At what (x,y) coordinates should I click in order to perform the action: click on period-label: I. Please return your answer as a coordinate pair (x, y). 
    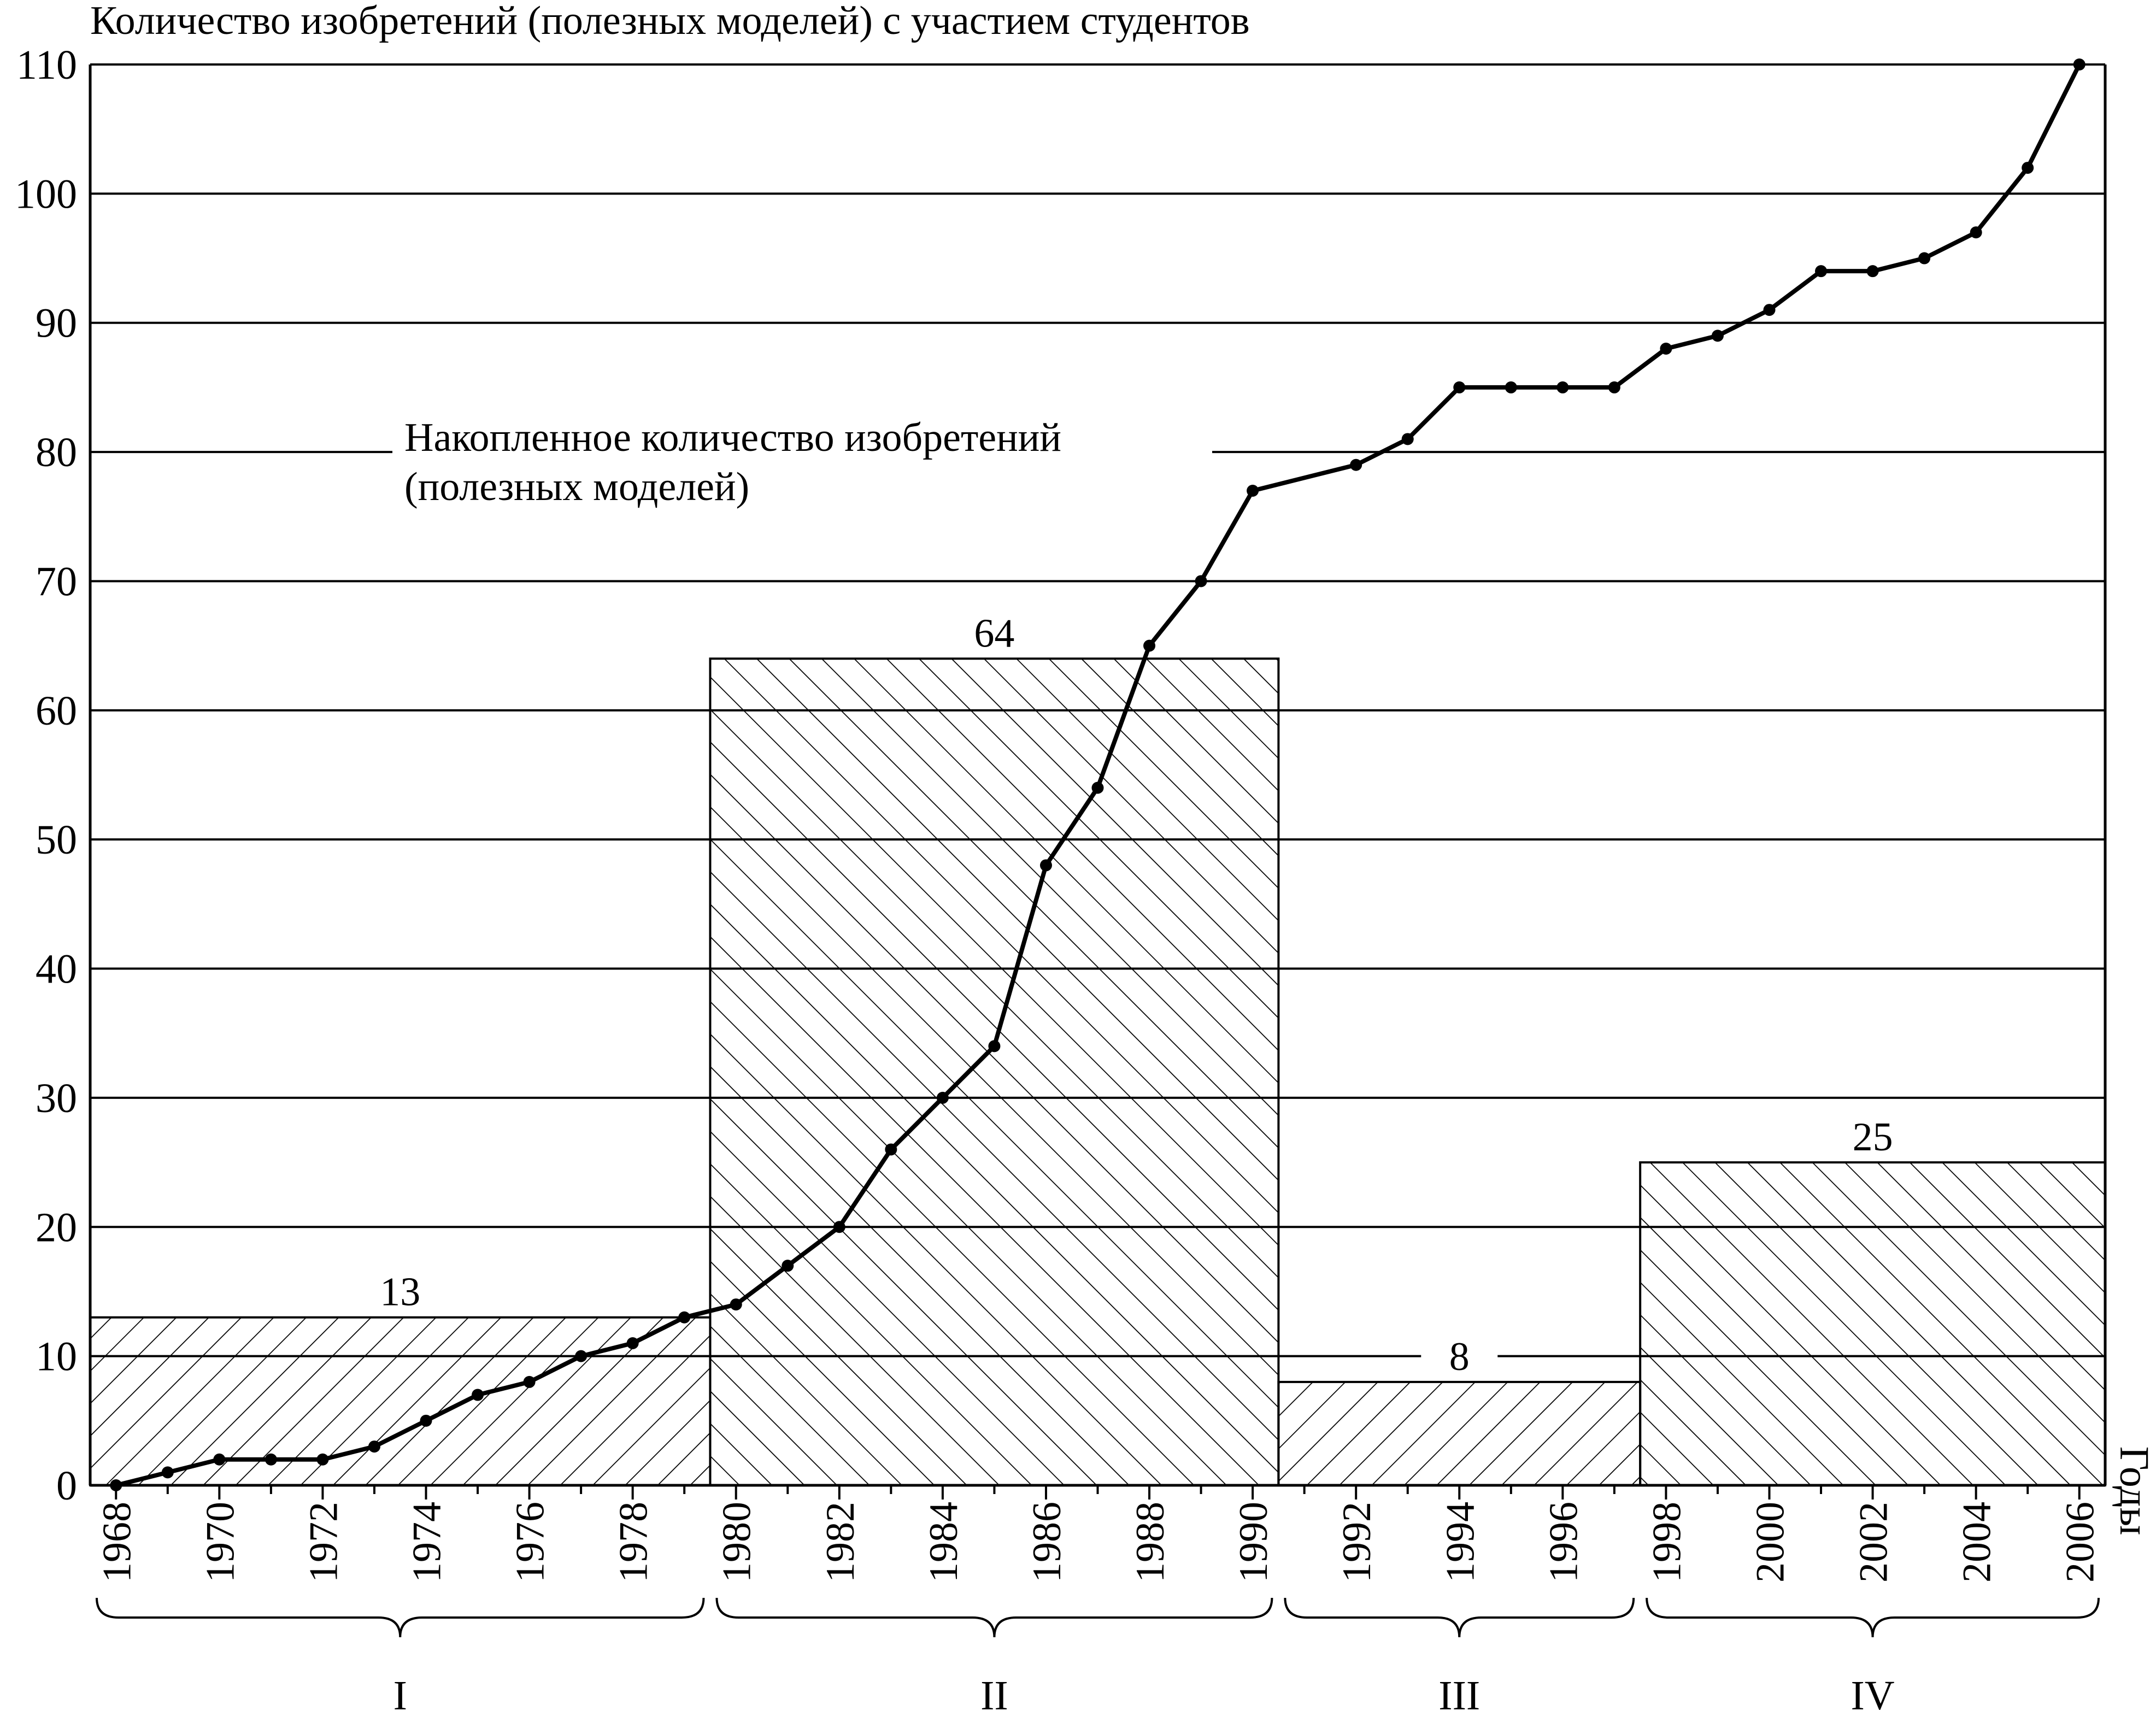
    Looking at the image, I should click on (400, 1695).